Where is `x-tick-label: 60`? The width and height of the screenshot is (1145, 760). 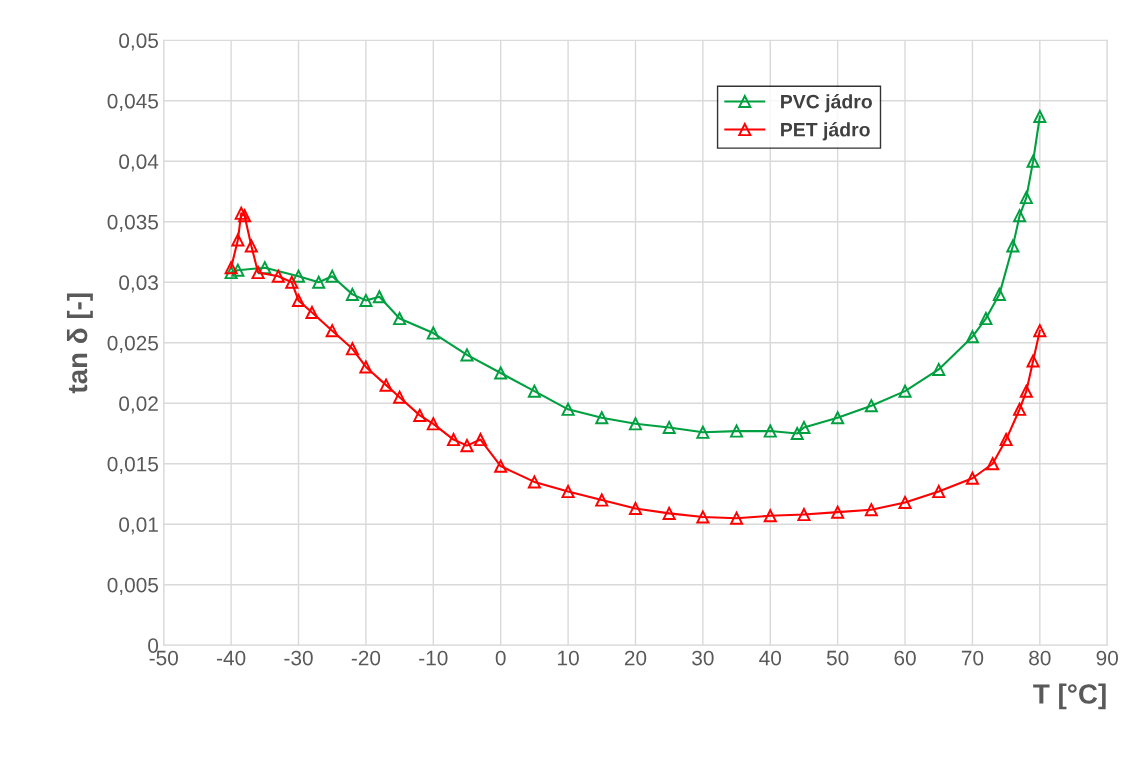
x-tick-label: 60 is located at coordinates (905, 658).